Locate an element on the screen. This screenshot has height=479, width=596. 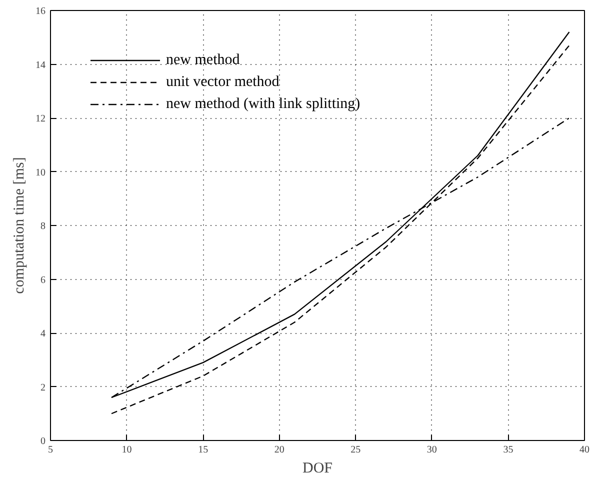
legend-label: unit vector method is located at coordinates (223, 82).